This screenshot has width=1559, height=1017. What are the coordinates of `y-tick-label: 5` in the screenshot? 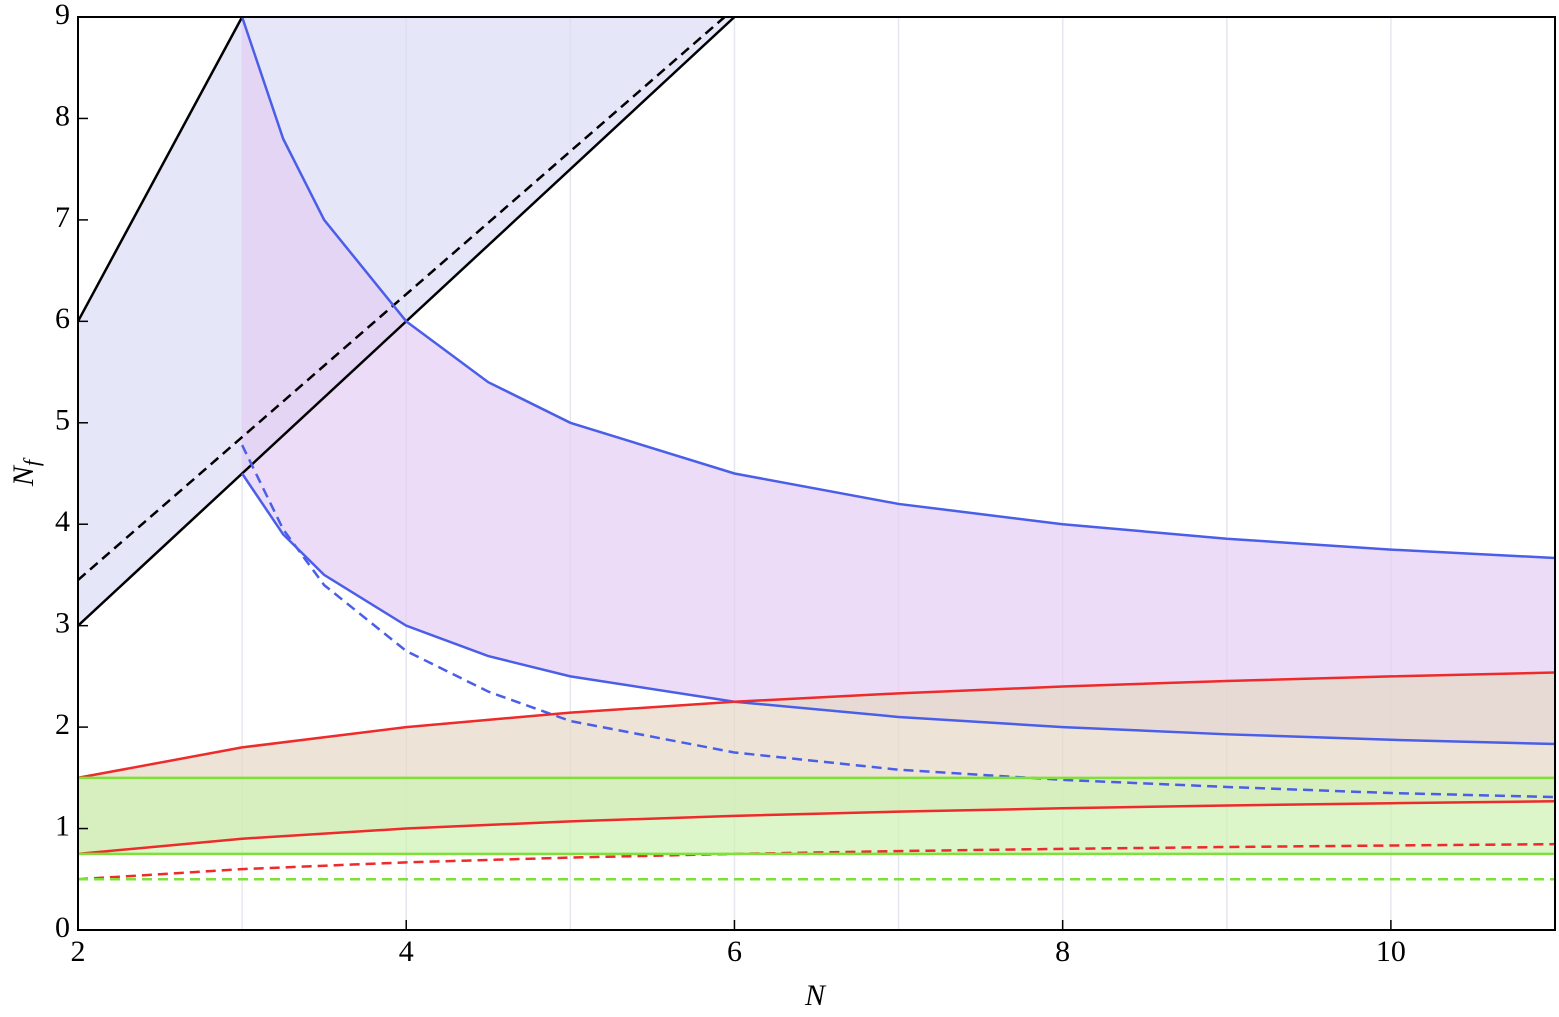 It's located at (62, 420).